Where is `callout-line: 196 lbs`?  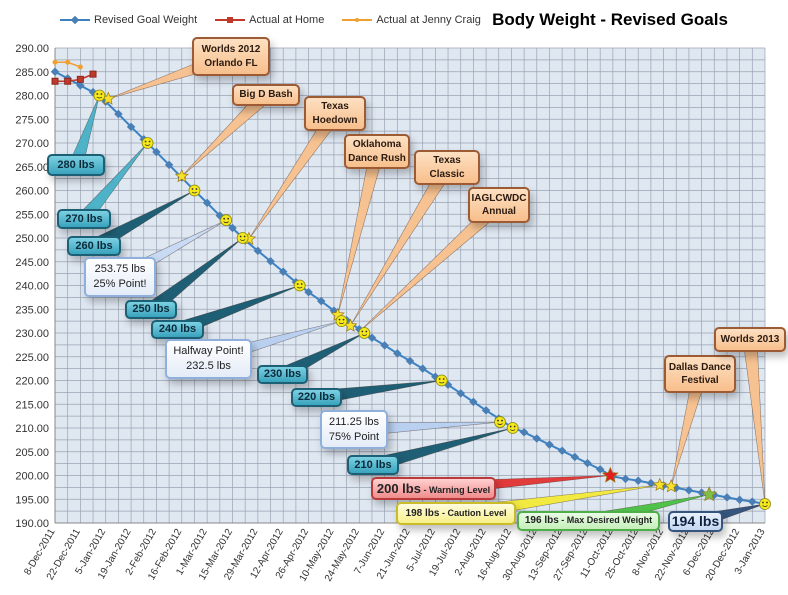 callout-line: 196 lbs is located at coordinates (541, 521).